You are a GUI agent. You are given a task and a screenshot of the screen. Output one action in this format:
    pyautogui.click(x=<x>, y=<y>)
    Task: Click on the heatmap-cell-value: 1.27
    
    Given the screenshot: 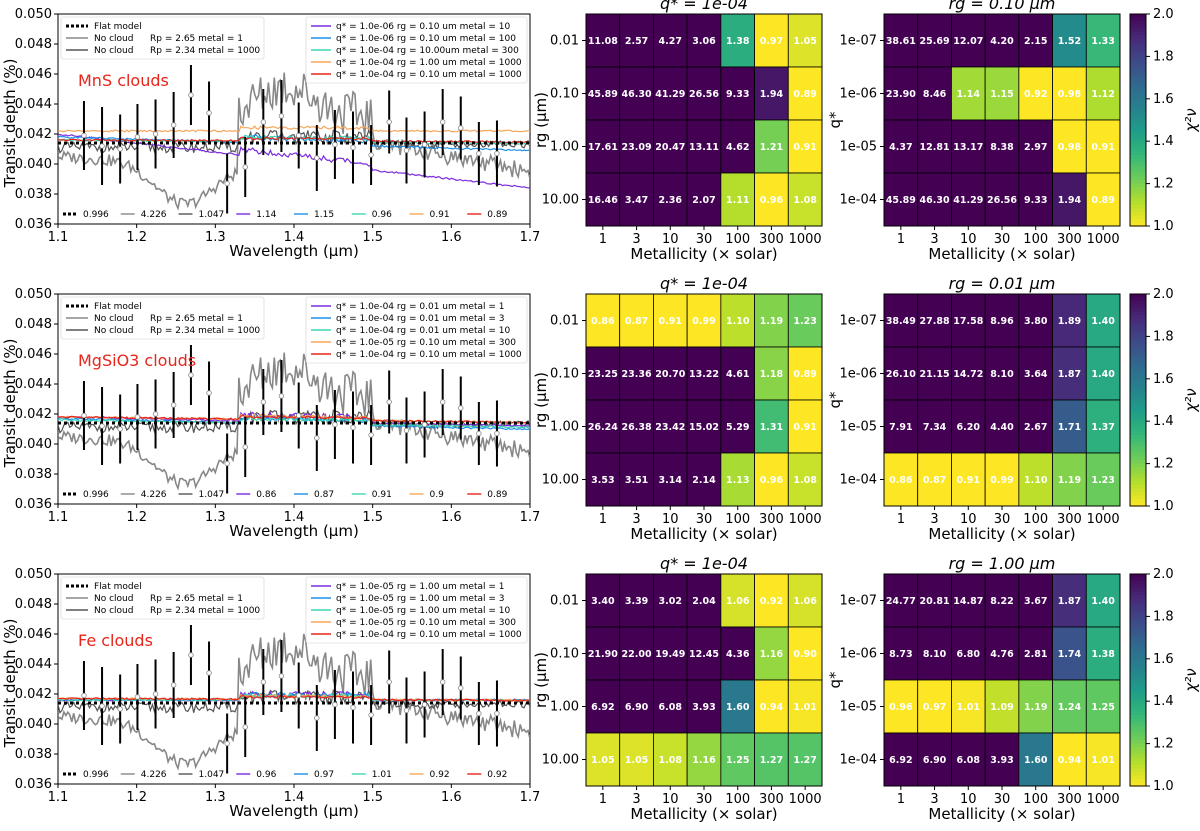 What is the action you would take?
    pyautogui.click(x=804, y=760)
    